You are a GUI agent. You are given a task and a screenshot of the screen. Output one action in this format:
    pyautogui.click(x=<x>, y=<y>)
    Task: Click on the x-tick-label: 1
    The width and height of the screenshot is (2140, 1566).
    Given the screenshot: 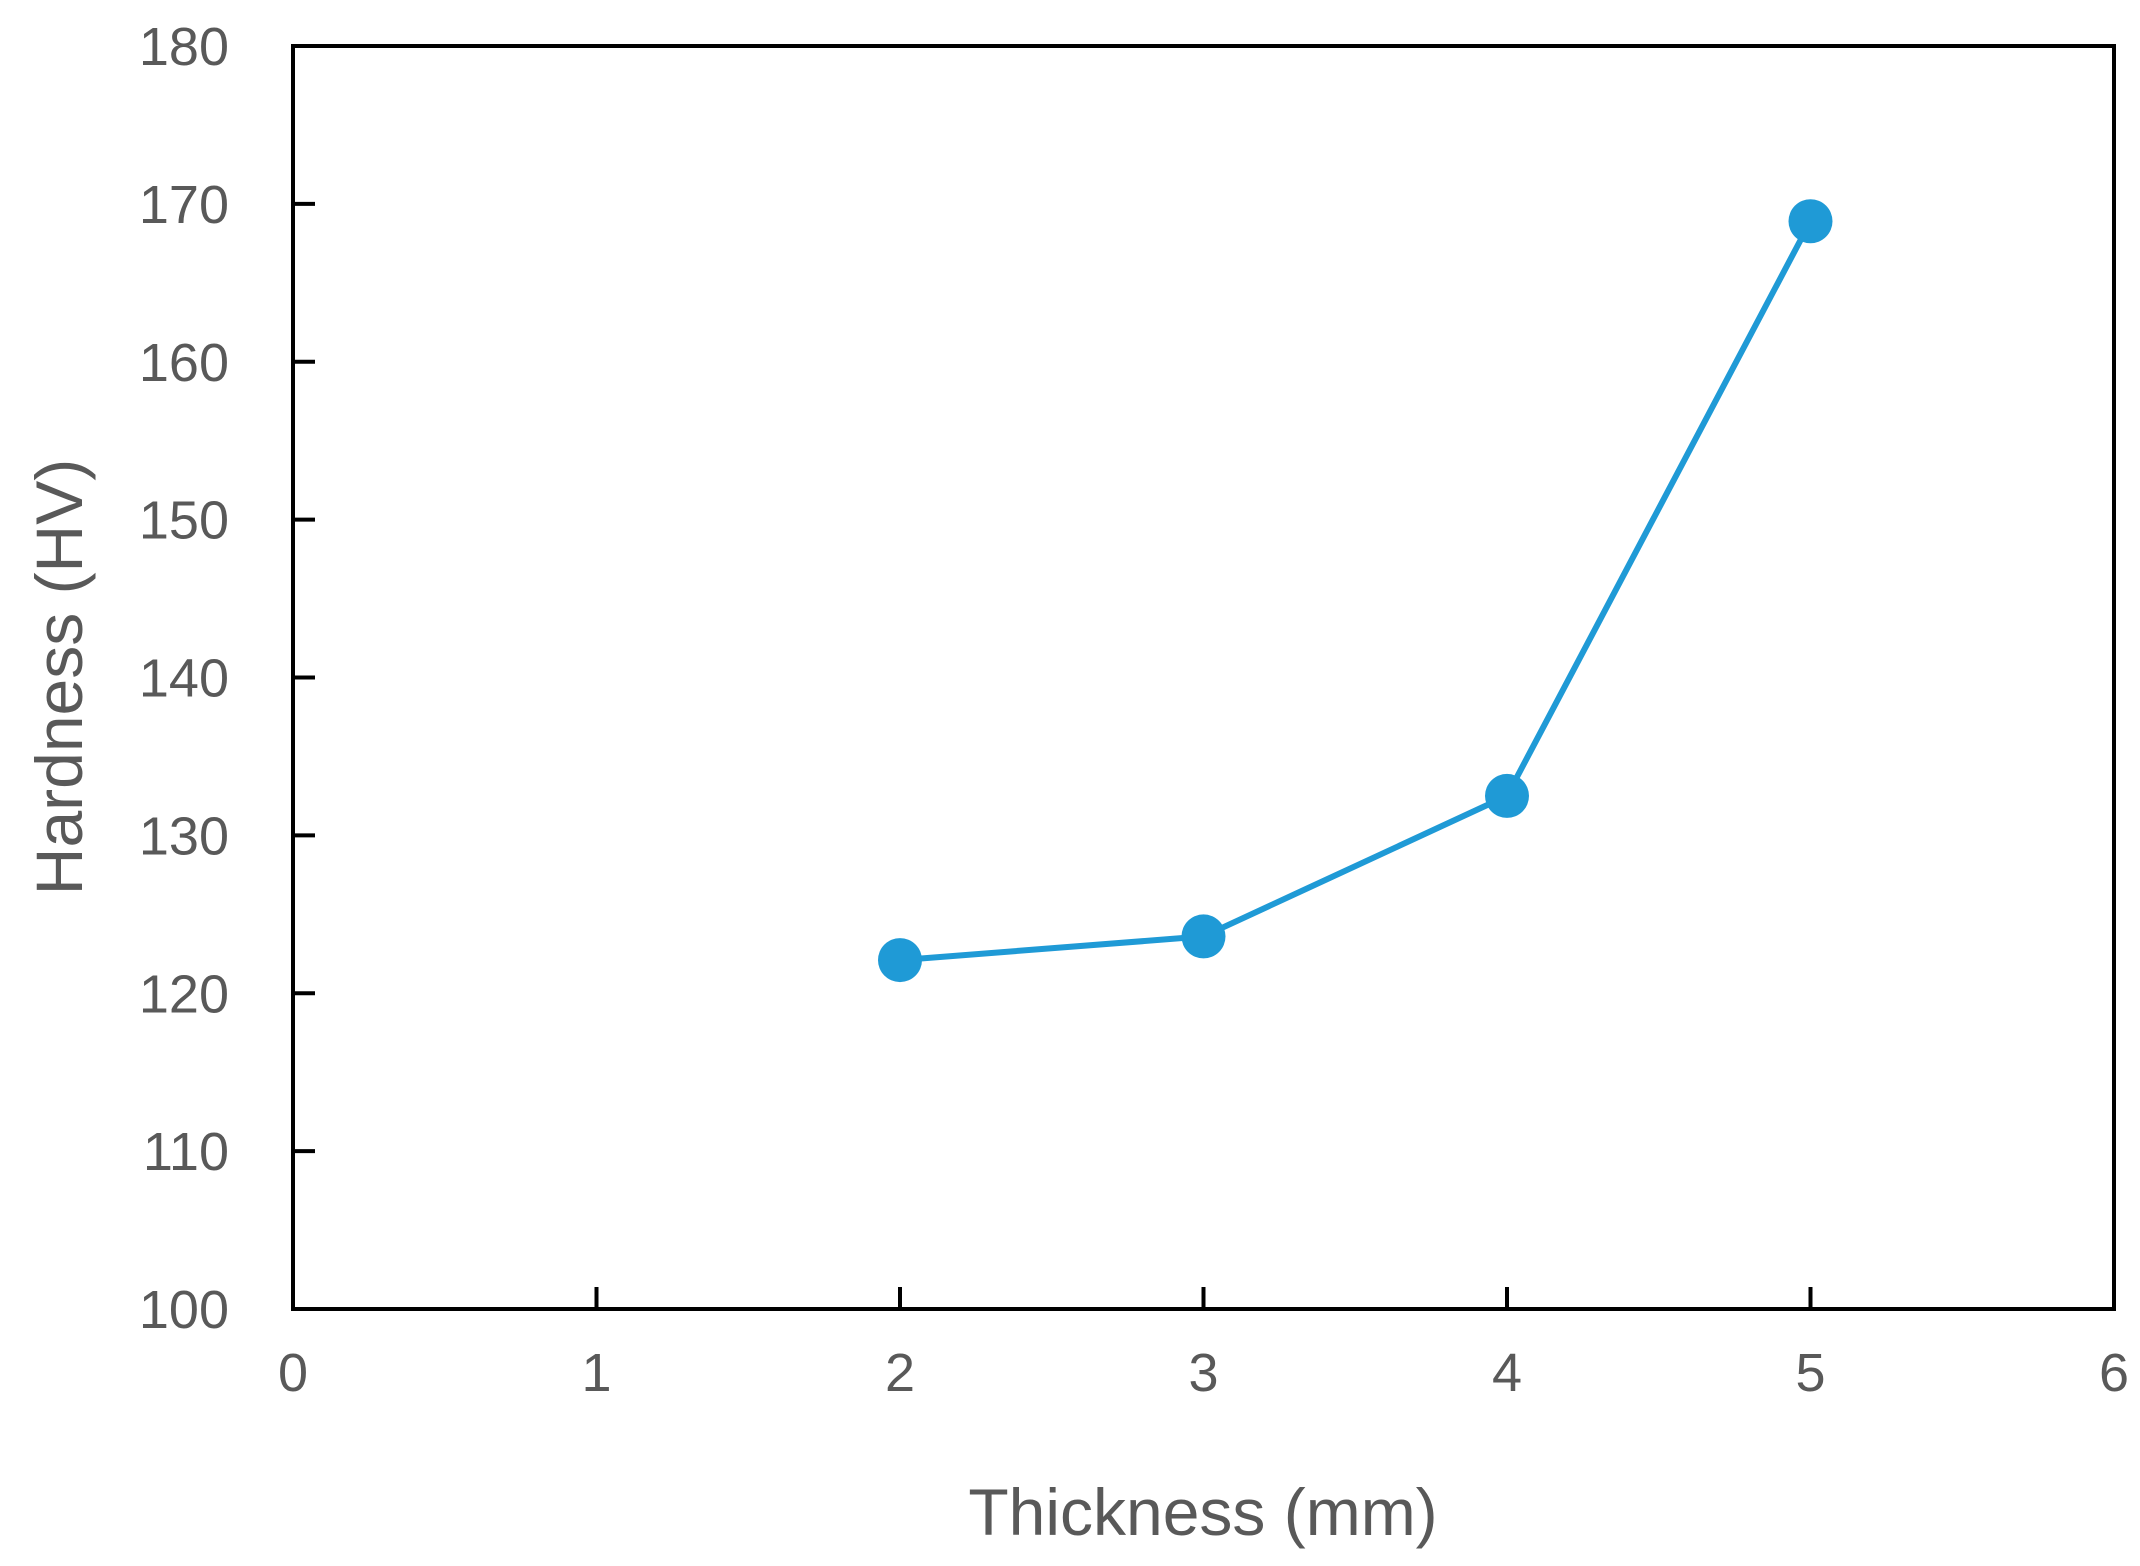 What is the action you would take?
    pyautogui.click(x=596, y=1373)
    